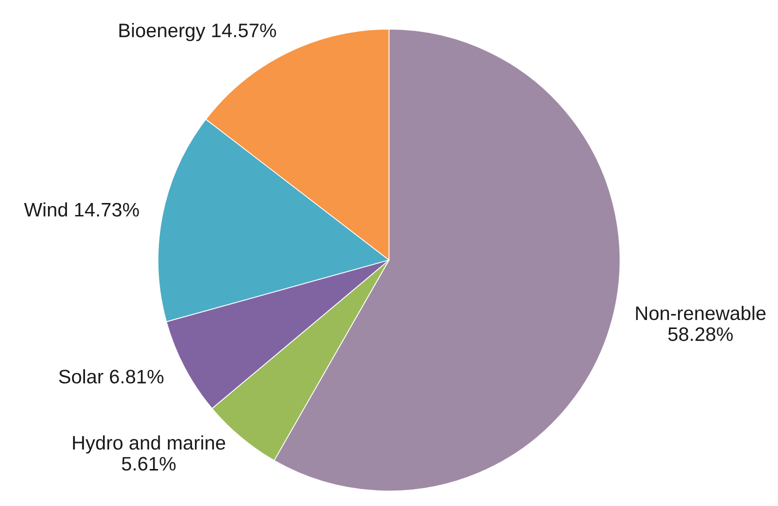 The width and height of the screenshot is (778, 506). Describe the element at coordinates (81, 209) in the screenshot. I see `slice-label: Wind 14.73%` at that location.